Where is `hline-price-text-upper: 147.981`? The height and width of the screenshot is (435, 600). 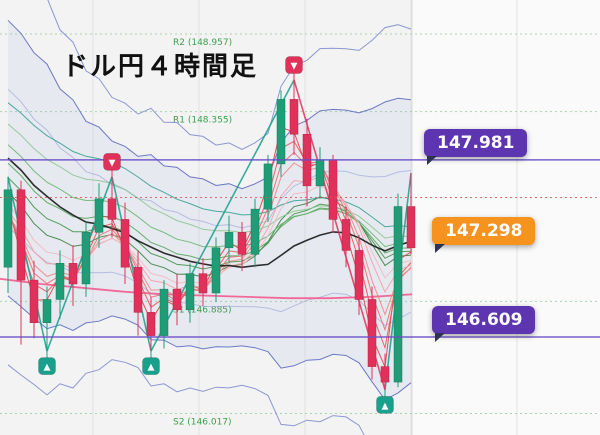
hline-price-text-upper: 147.981 is located at coordinates (476, 142).